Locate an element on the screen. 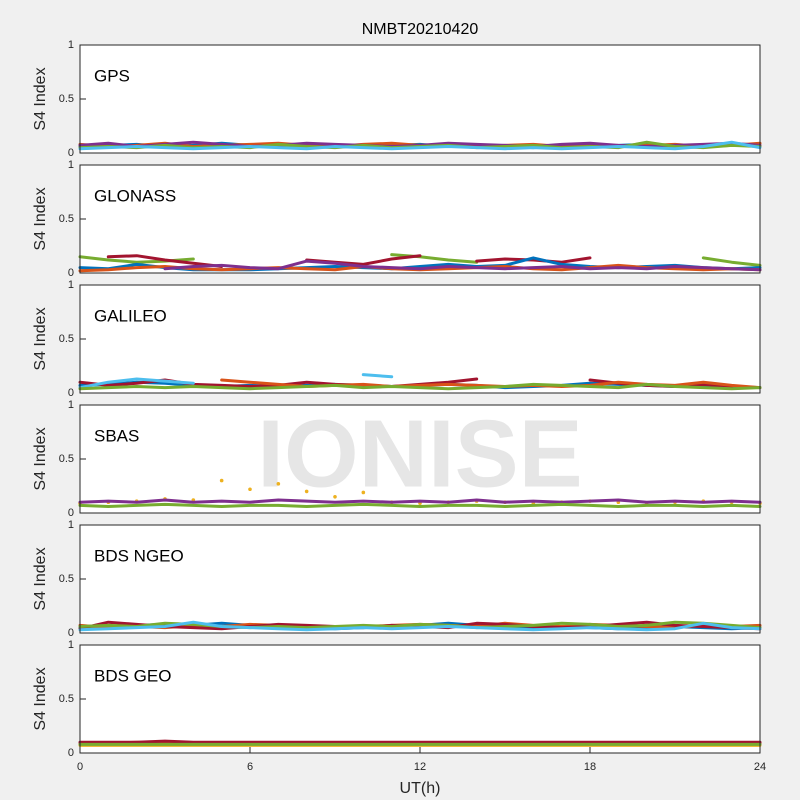  x-tick-label: 24 is located at coordinates (760, 767).